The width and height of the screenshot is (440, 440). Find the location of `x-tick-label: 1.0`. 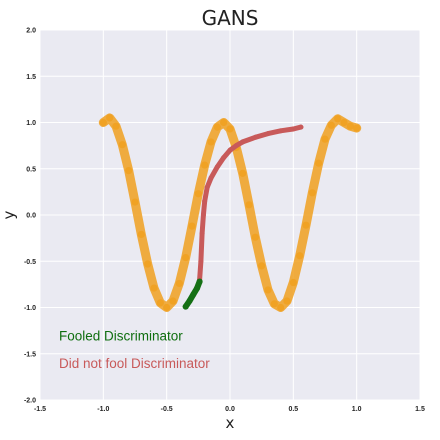

x-tick-label: 1.0 is located at coordinates (357, 409).